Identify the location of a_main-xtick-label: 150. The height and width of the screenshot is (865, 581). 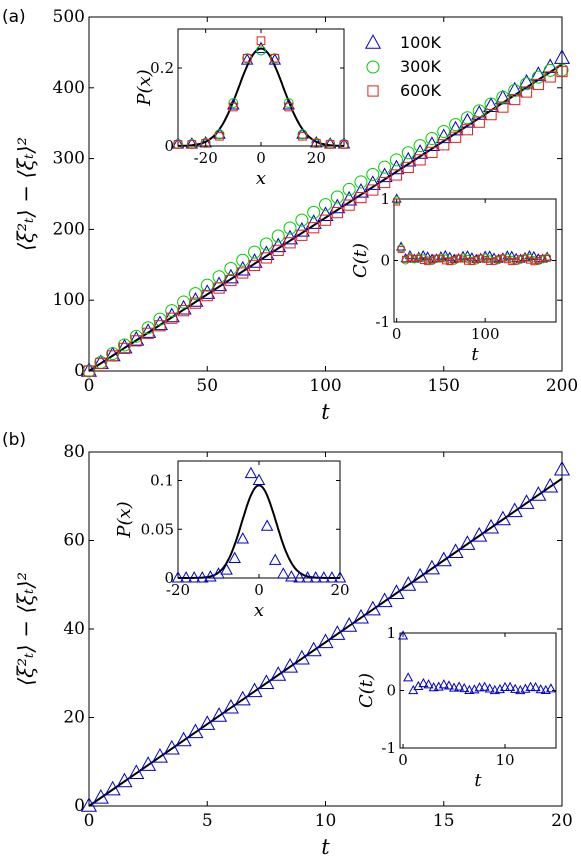
(444, 386).